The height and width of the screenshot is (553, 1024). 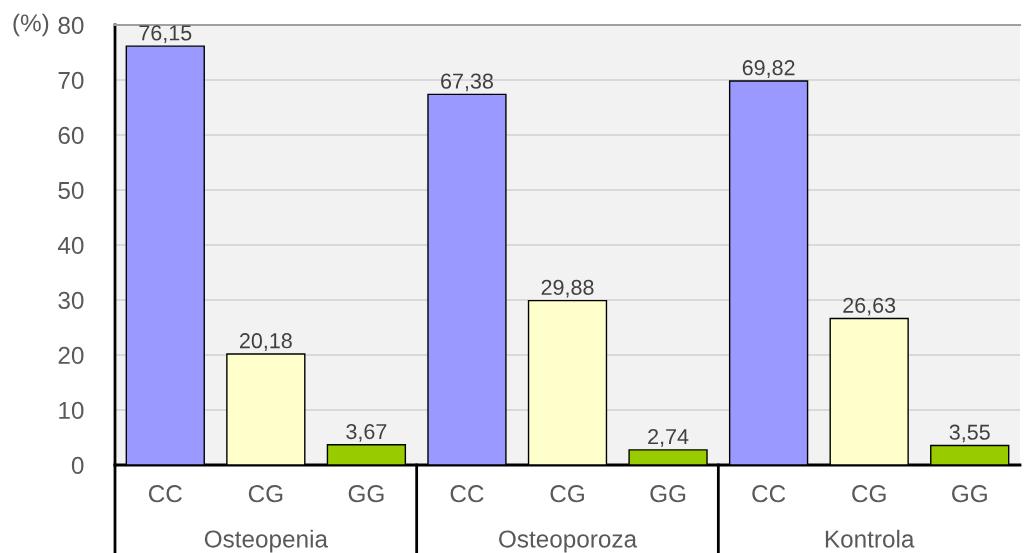 What do you see at coordinates (366, 494) in the screenshot?
I see `series-label: GG` at bounding box center [366, 494].